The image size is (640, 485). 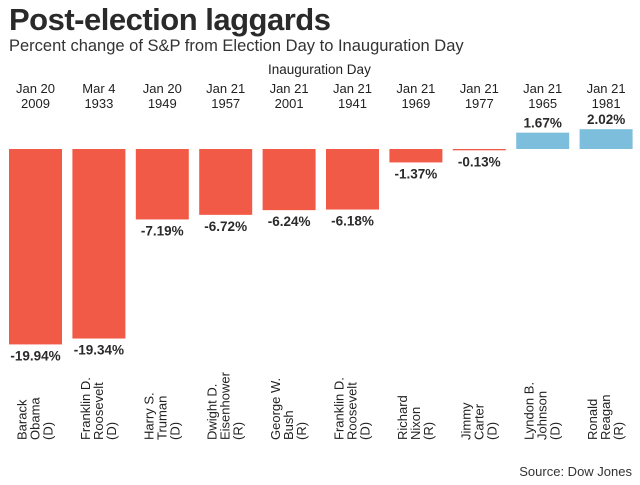 What do you see at coordinates (415, 103) in the screenshot?
I see `inauguration-date-year: 1969` at bounding box center [415, 103].